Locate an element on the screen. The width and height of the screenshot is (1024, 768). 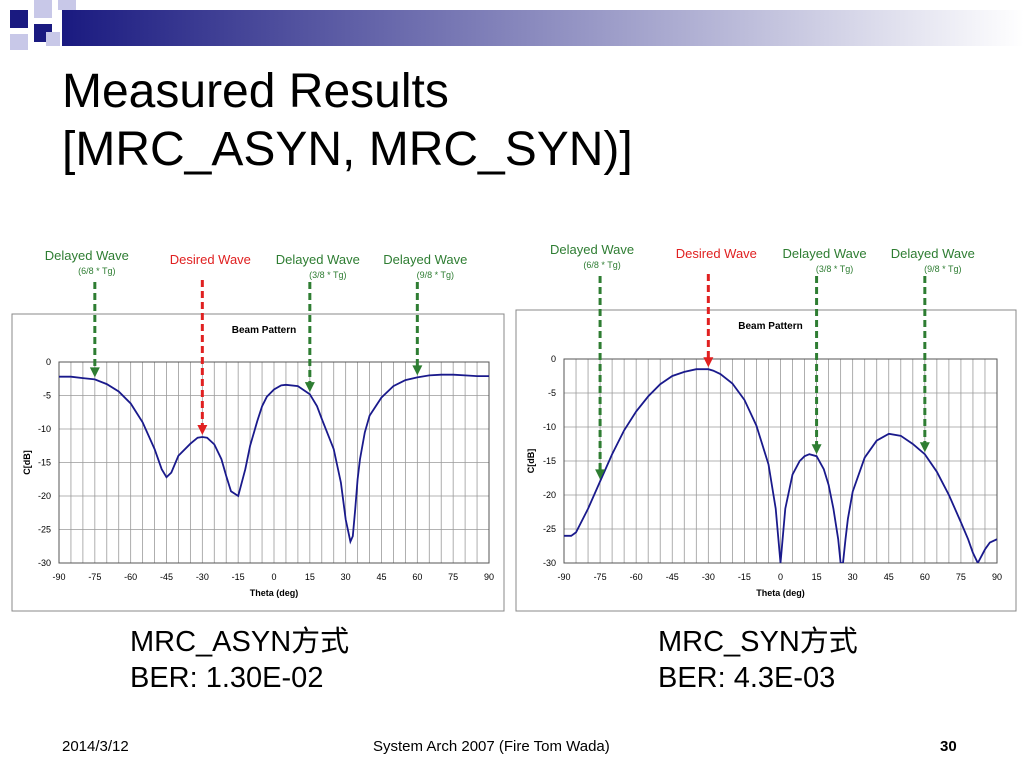
caption-asyn: MRC_ASYN方式 BER: 1.30E-02 is located at coordinates (239, 660).